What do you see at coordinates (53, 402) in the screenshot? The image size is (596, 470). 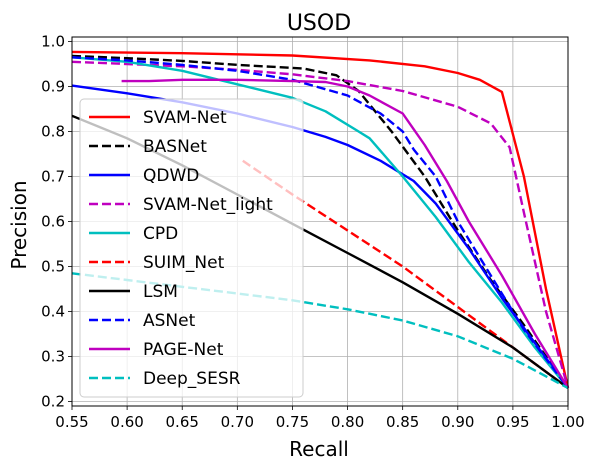 I see `y-tick-label: 0.2` at bounding box center [53, 402].